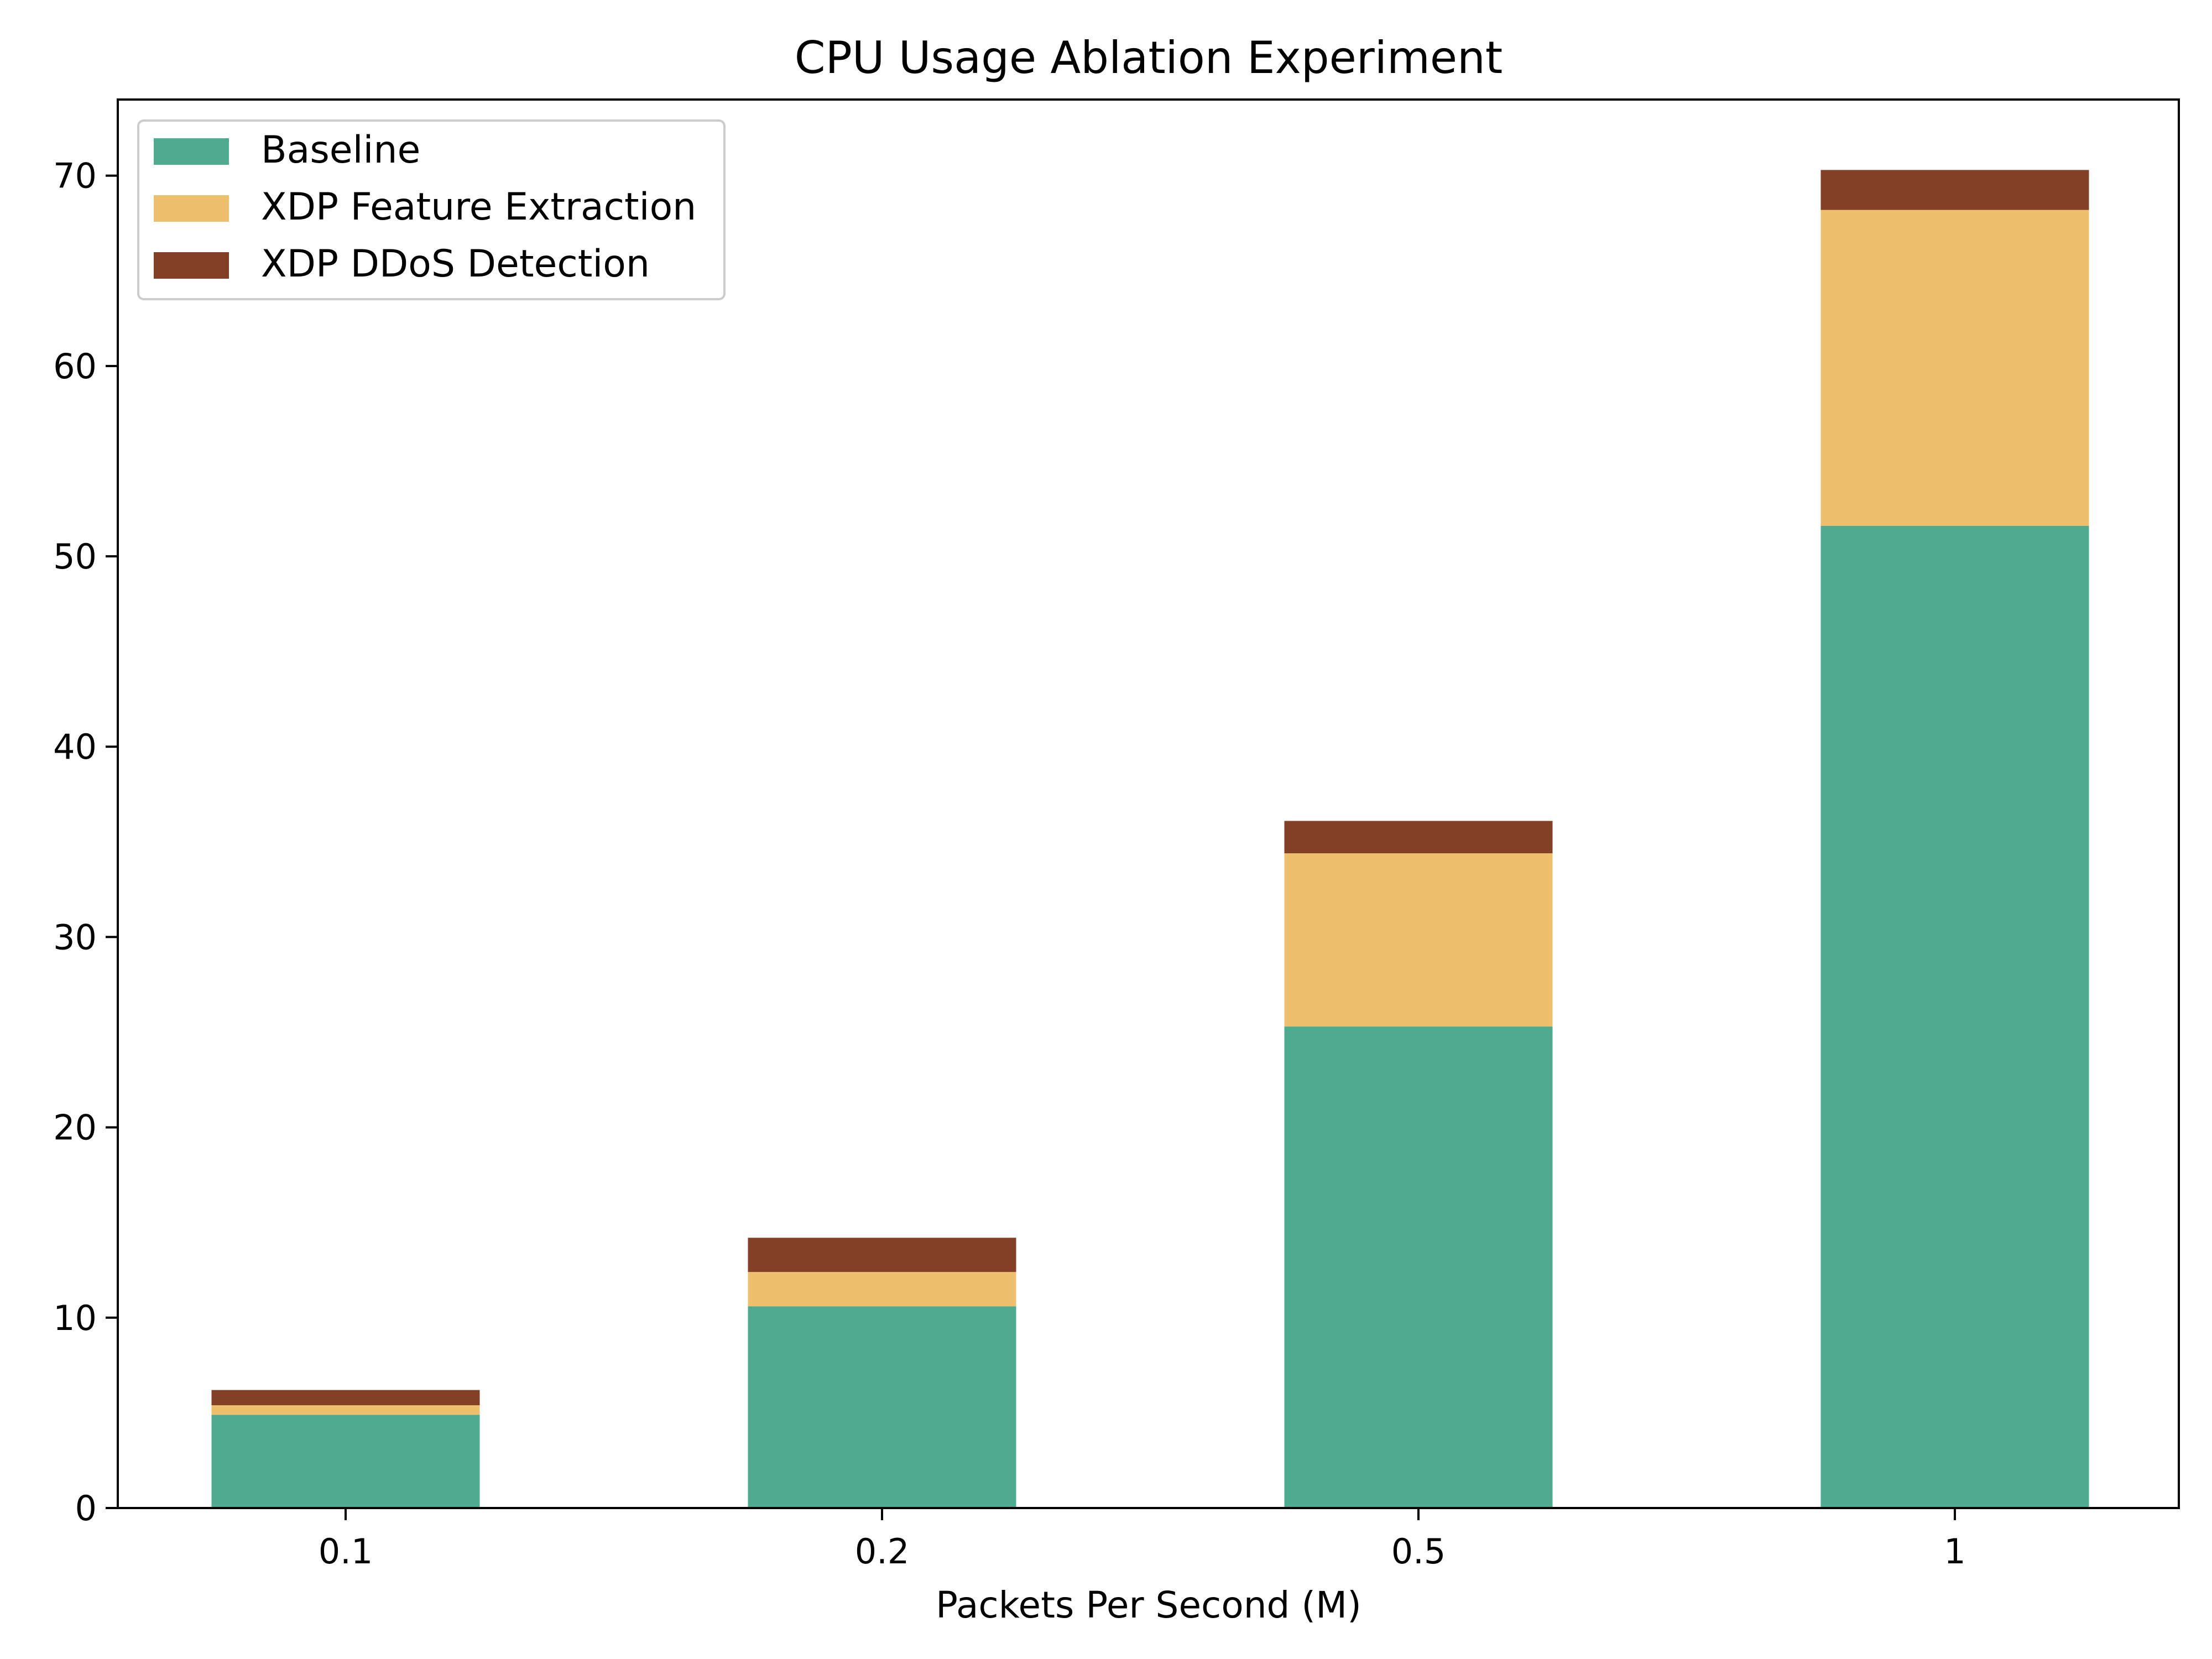 This screenshot has height=1659, width=2212. Describe the element at coordinates (75, 1128) in the screenshot. I see `y-tick-label: 20` at that location.